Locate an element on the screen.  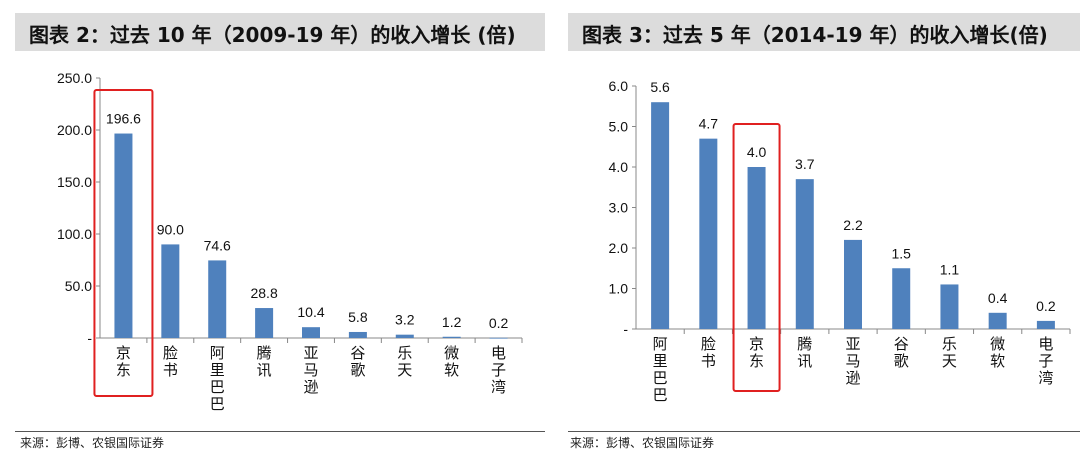
data-label: 74.6 is located at coordinates (217, 245).